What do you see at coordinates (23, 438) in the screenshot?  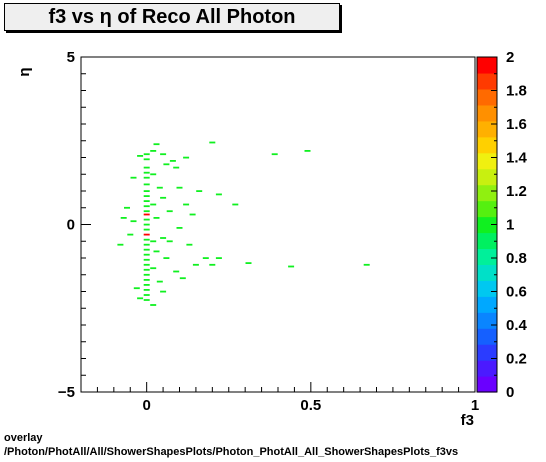 I see `footer-line-1: overlay` at bounding box center [23, 438].